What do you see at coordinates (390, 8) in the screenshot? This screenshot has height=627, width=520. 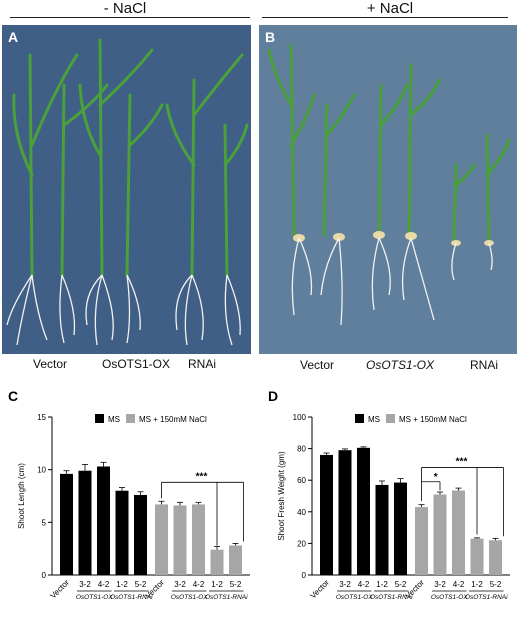 I see `header-plus-nacl: + NaCl` at bounding box center [390, 8].